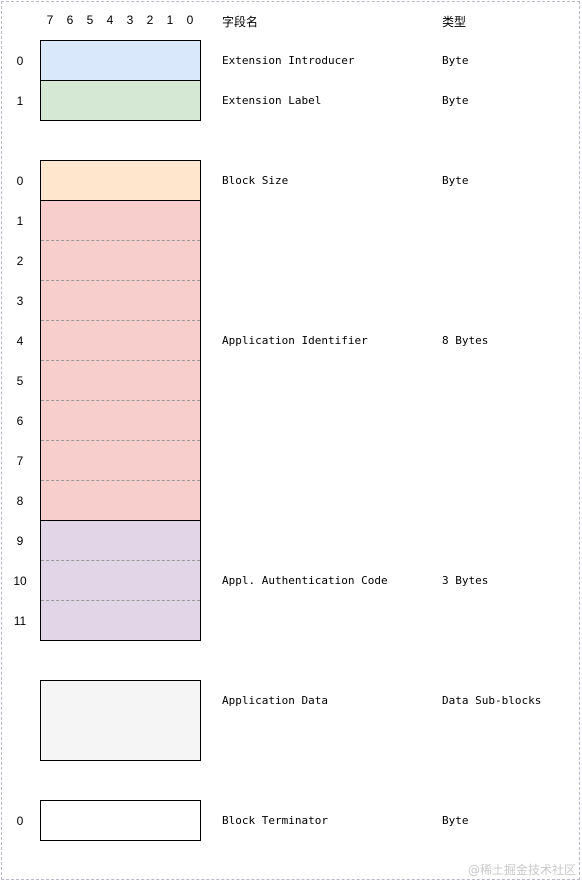 This screenshot has width=582, height=882. Describe the element at coordinates (150, 20) in the screenshot. I see `bit-2-label: 2` at that location.